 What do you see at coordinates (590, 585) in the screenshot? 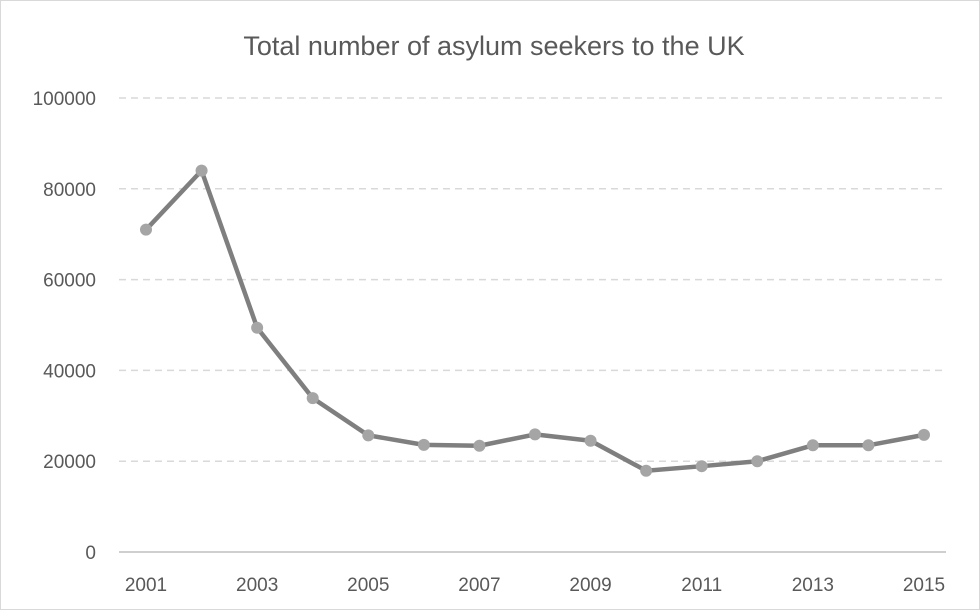
I see `x-tick-label: 2009` at bounding box center [590, 585].